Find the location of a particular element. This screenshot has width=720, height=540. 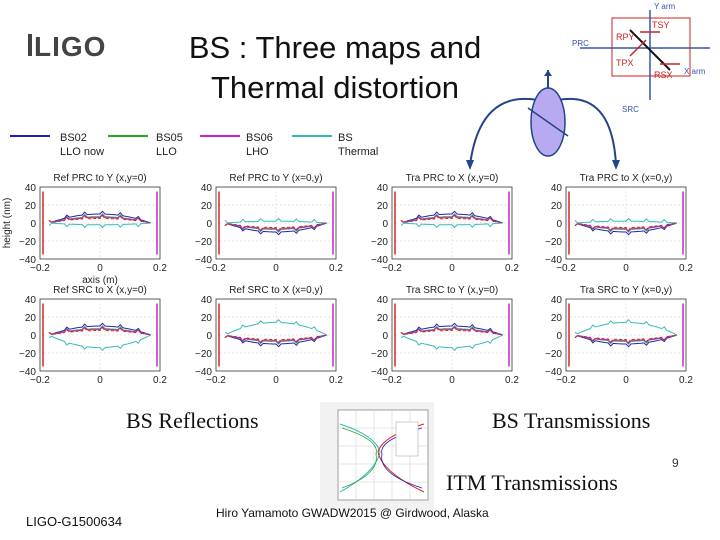

plot-title: Tra SRC to Y (x=0,y) is located at coordinates (626, 290).